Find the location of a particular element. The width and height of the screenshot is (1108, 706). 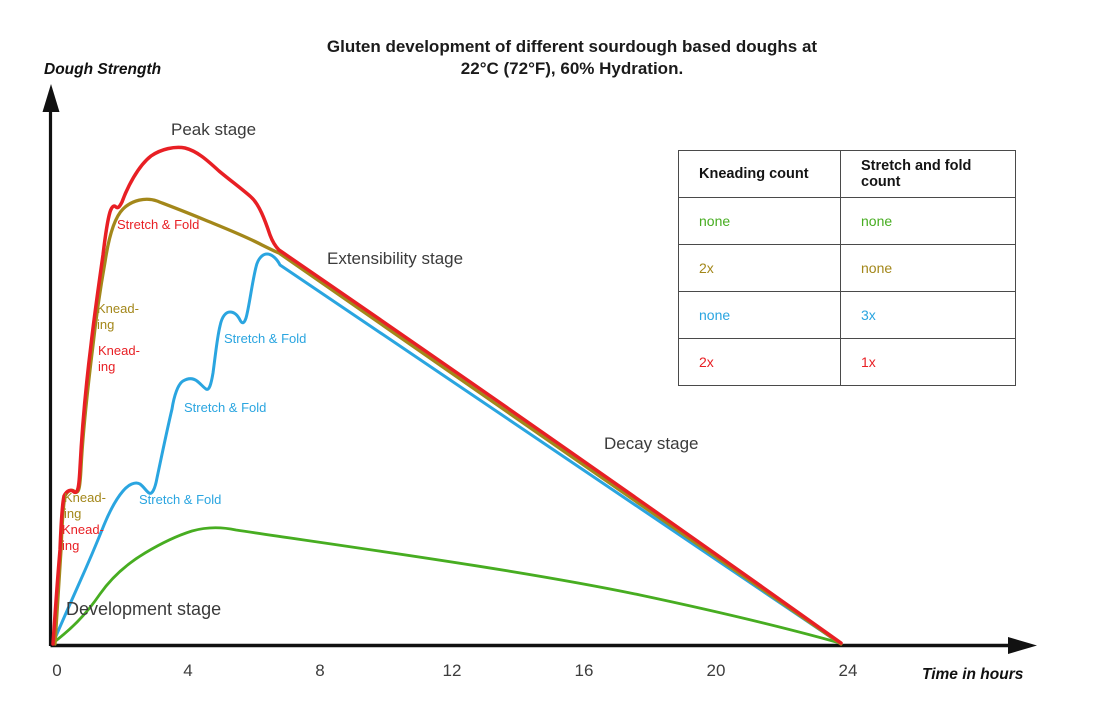

x-axis-label: Time in hours is located at coordinates (973, 674).